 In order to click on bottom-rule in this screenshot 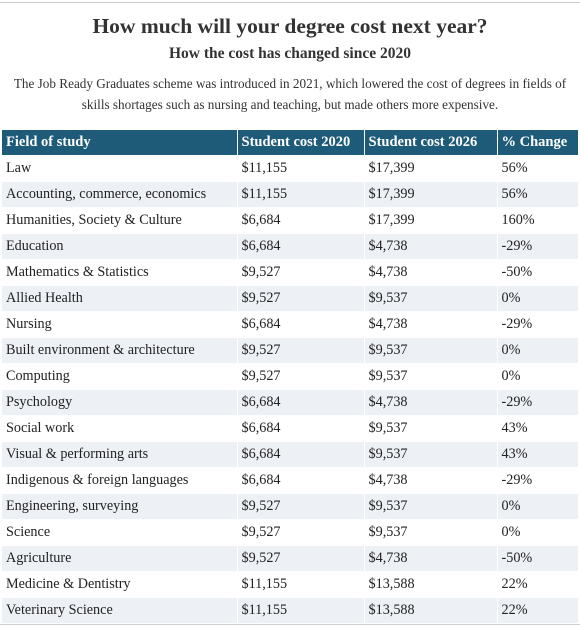, I will do `click(290, 624)`.